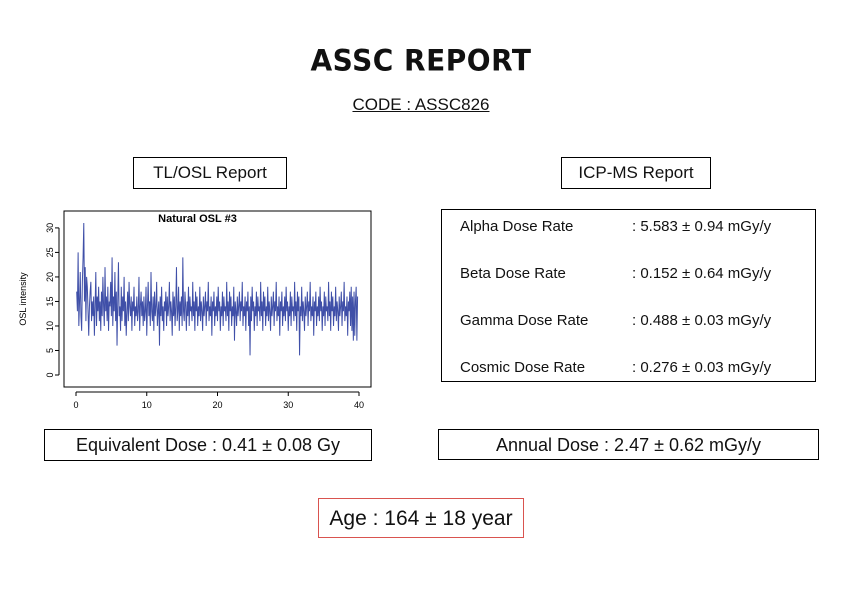 The width and height of the screenshot is (842, 595). Describe the element at coordinates (421, 104) in the screenshot. I see `report-code: CODE : ASSC826` at that location.